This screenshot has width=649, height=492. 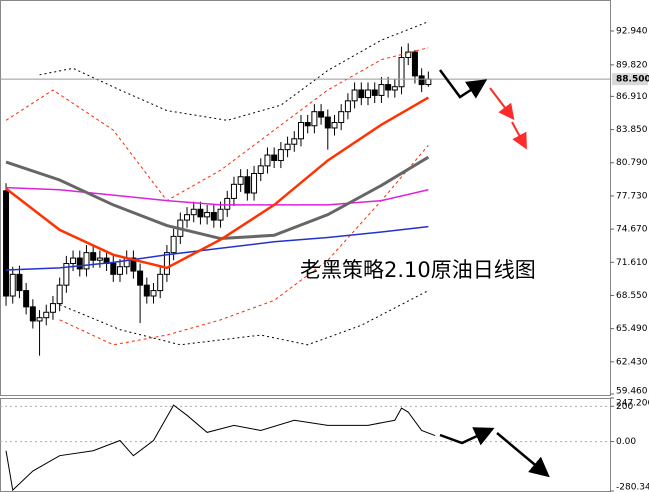 What do you see at coordinates (632, 296) in the screenshot?
I see `y-tick-label: 68.550` at bounding box center [632, 296].